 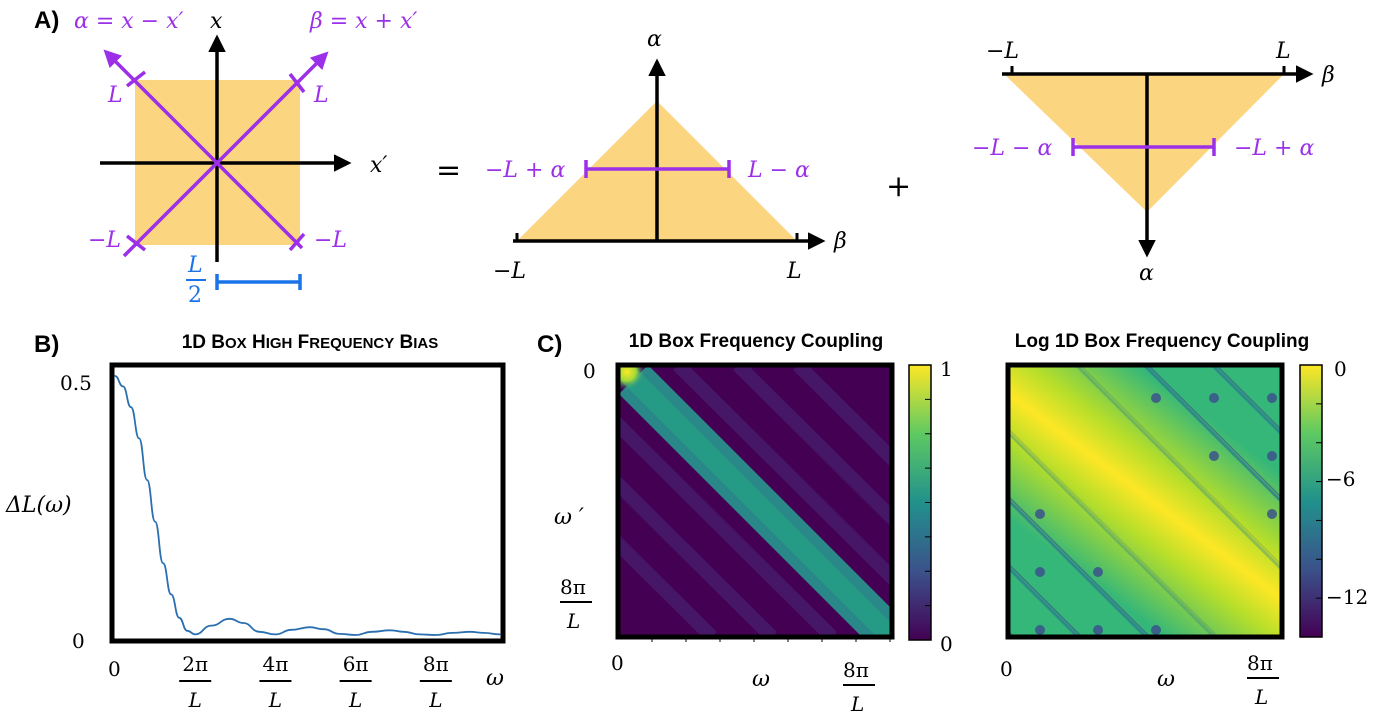 What do you see at coordinates (129, 21) in the screenshot?
I see `alpha-definition: α = x − x′` at bounding box center [129, 21].